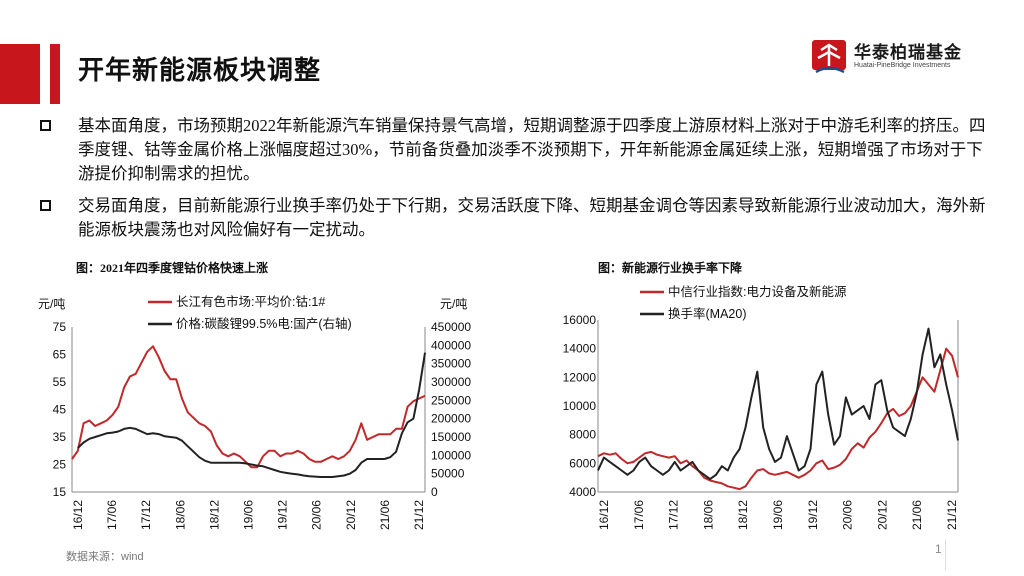 This screenshot has width=1024, height=576. I want to click on chart2-caption: 图：新能源行业换手率下降, so click(670, 268).